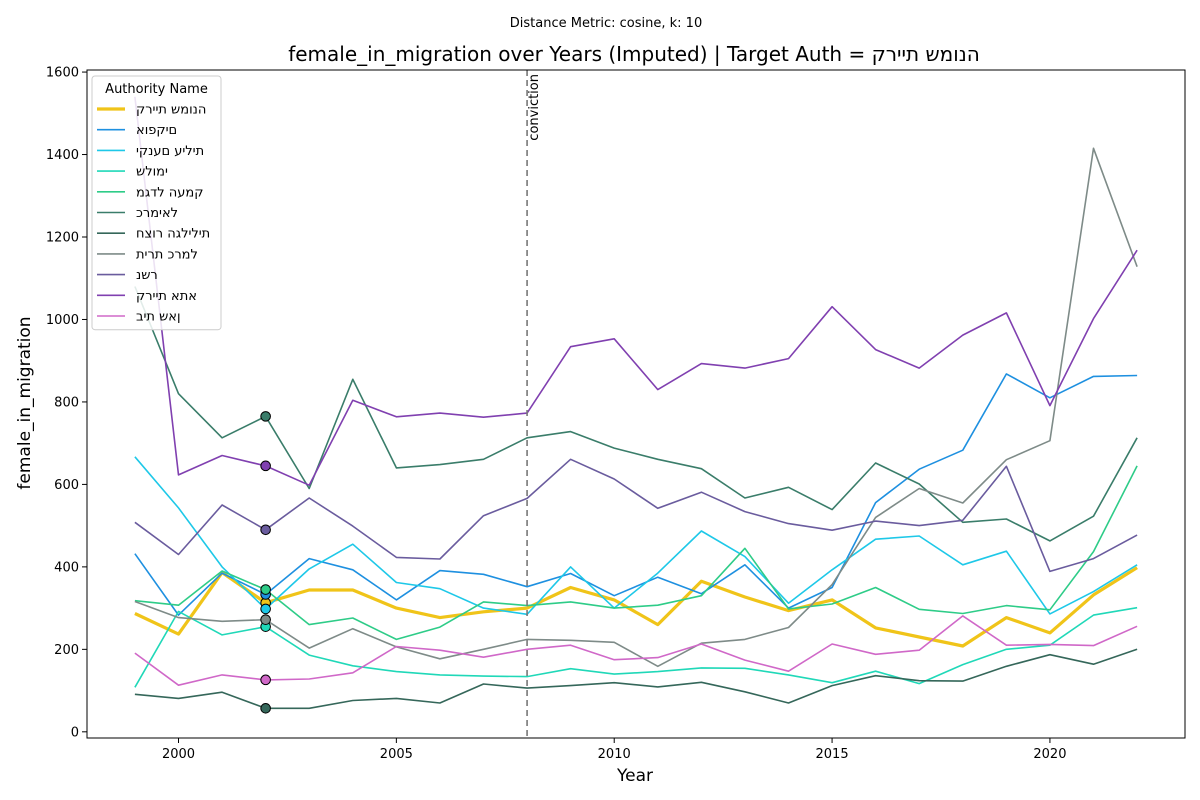 The image size is (1200, 800). What do you see at coordinates (25, 402) in the screenshot?
I see `y-axis-label: female_in_migration` at bounding box center [25, 402].